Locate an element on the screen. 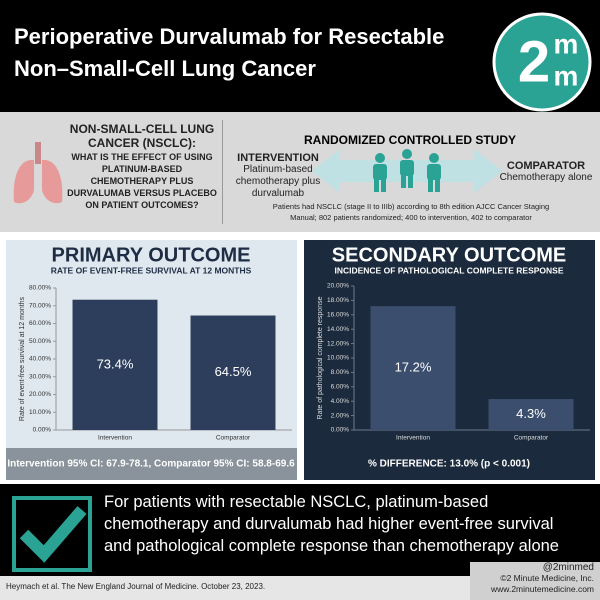  data-label: 73.4% is located at coordinates (115, 363).